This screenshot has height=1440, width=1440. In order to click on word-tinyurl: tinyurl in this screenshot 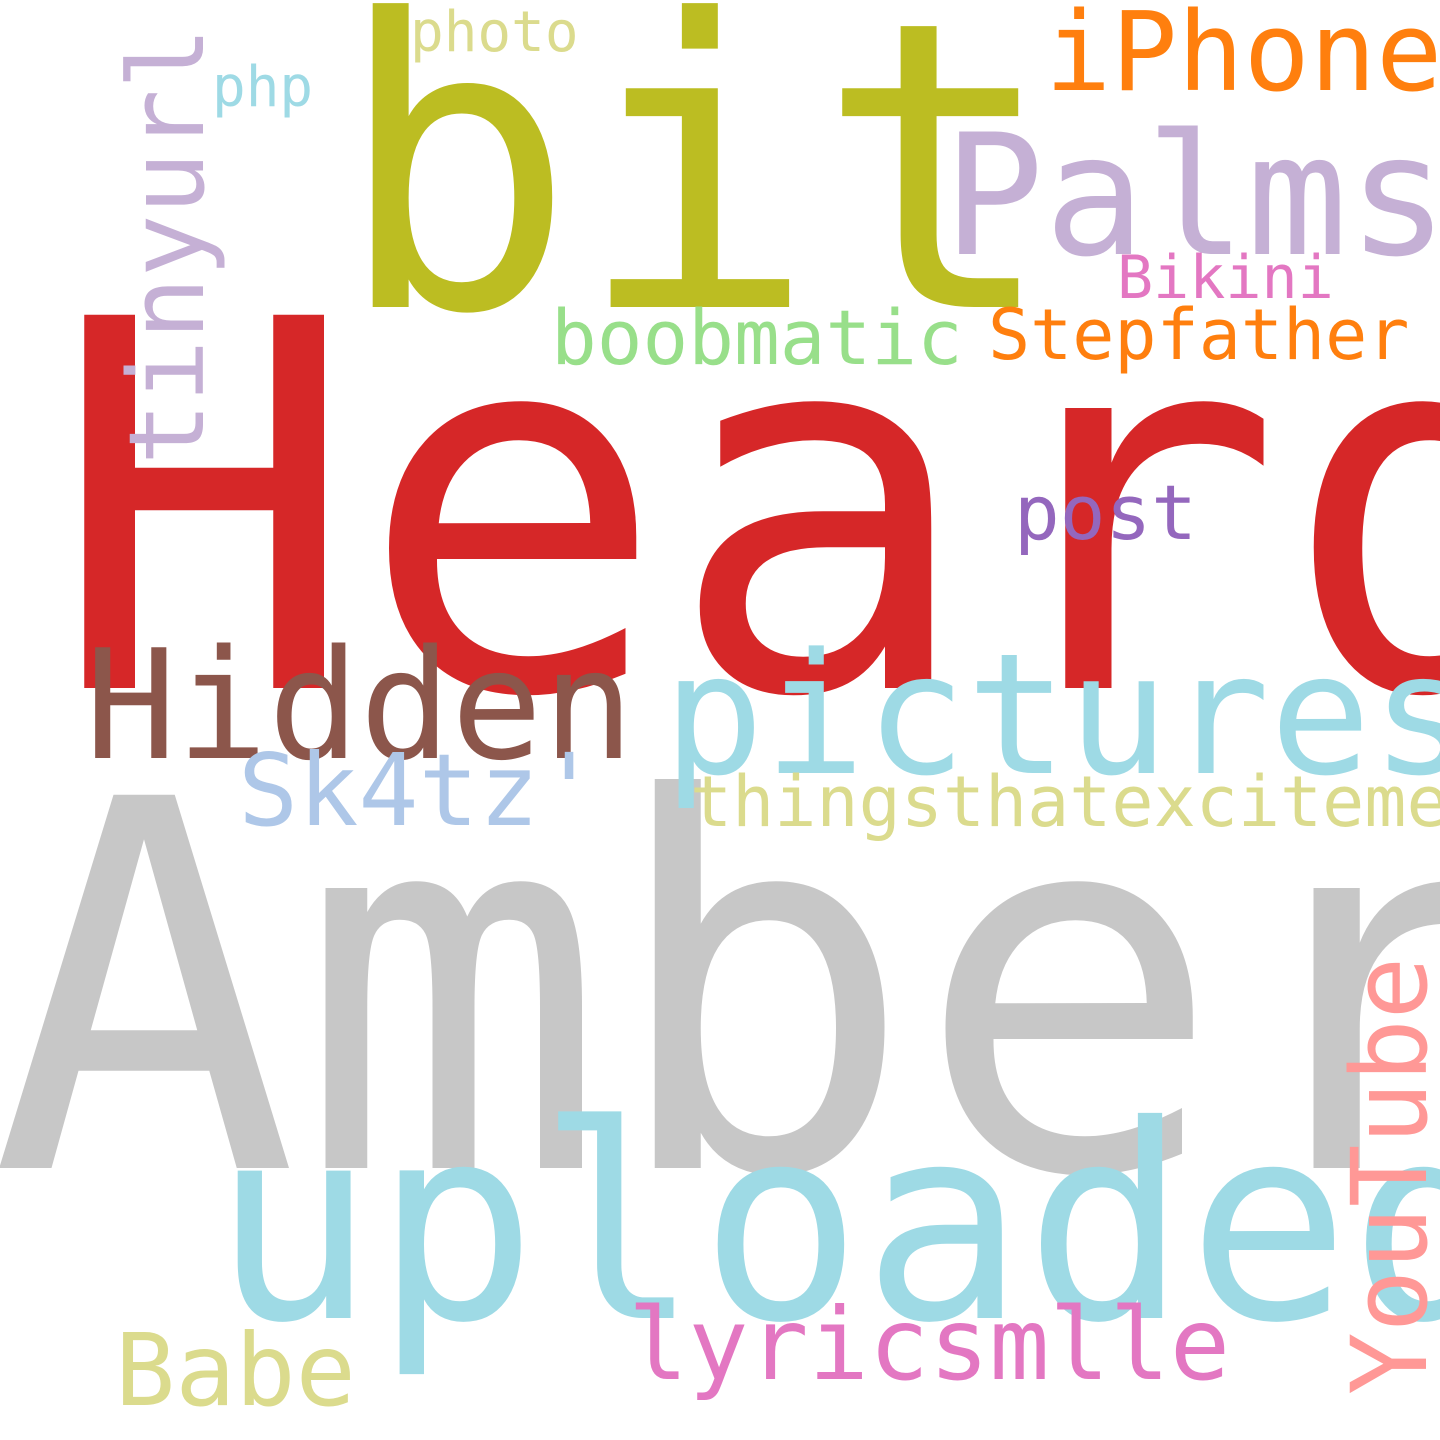, I will do `click(167, 245)`.